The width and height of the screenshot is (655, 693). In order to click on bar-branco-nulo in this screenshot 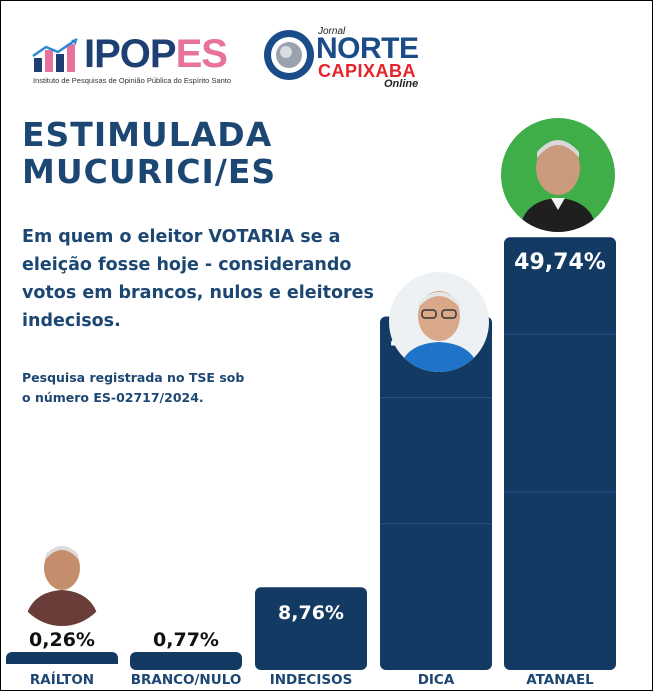, I will do `click(186, 661)`.